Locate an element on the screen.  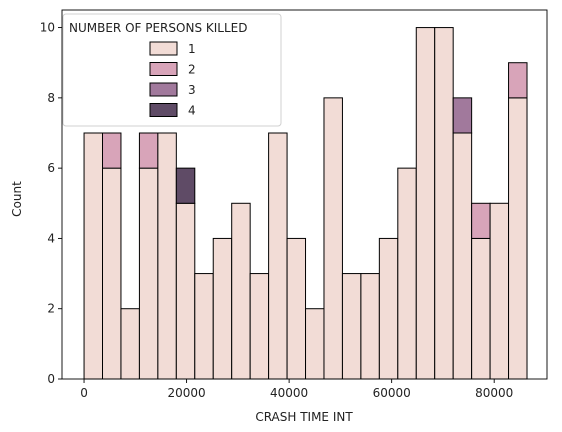
y-tick-label-1: 2 is located at coordinates (51, 309).